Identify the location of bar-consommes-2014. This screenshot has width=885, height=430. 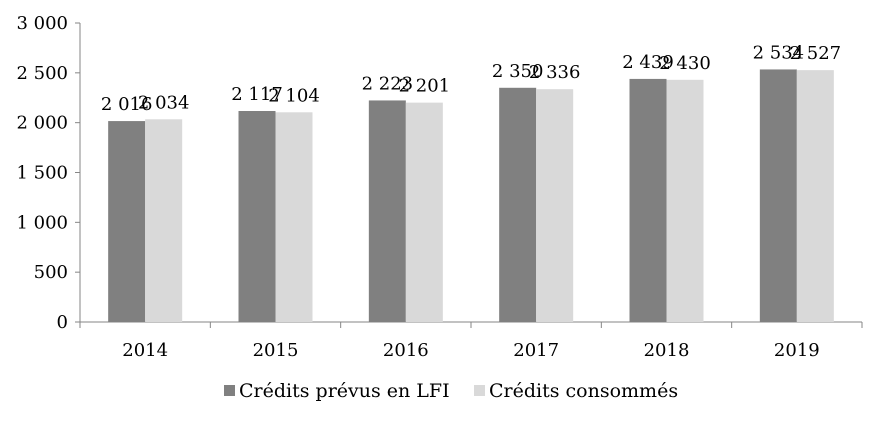
(164, 220).